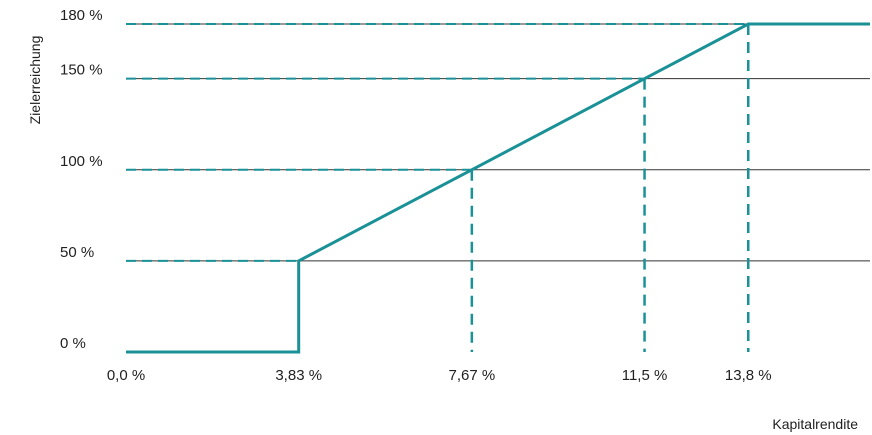 Image resolution: width=872 pixels, height=435 pixels. I want to click on x-axis-title: Kapitalrendite, so click(815, 424).